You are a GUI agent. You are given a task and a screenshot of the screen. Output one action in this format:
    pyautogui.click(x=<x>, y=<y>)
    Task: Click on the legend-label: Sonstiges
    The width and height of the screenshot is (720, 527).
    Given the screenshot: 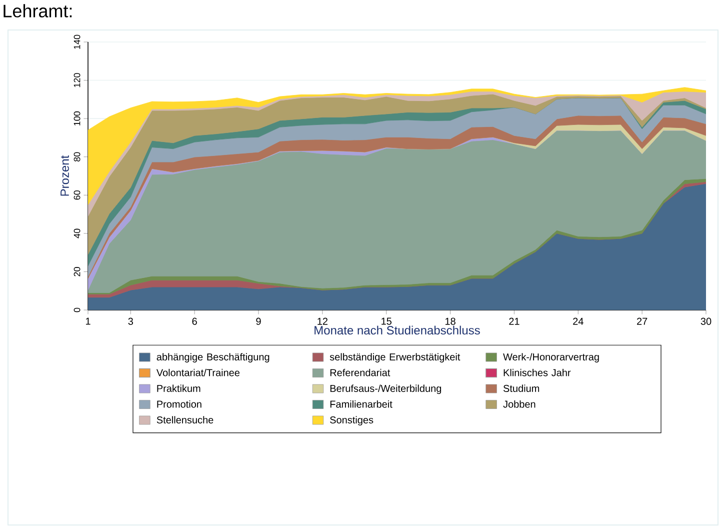 What is the action you would take?
    pyautogui.click(x=352, y=421)
    